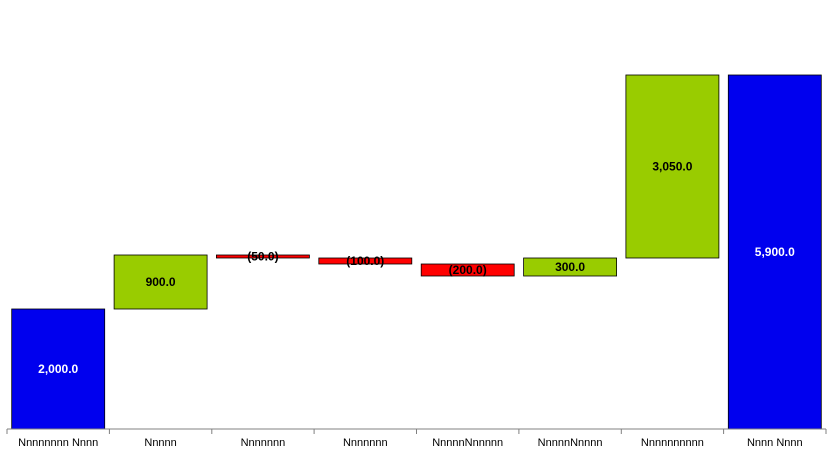 This screenshot has width=831, height=460. I want to click on data-label-2: 900.0, so click(161, 282).